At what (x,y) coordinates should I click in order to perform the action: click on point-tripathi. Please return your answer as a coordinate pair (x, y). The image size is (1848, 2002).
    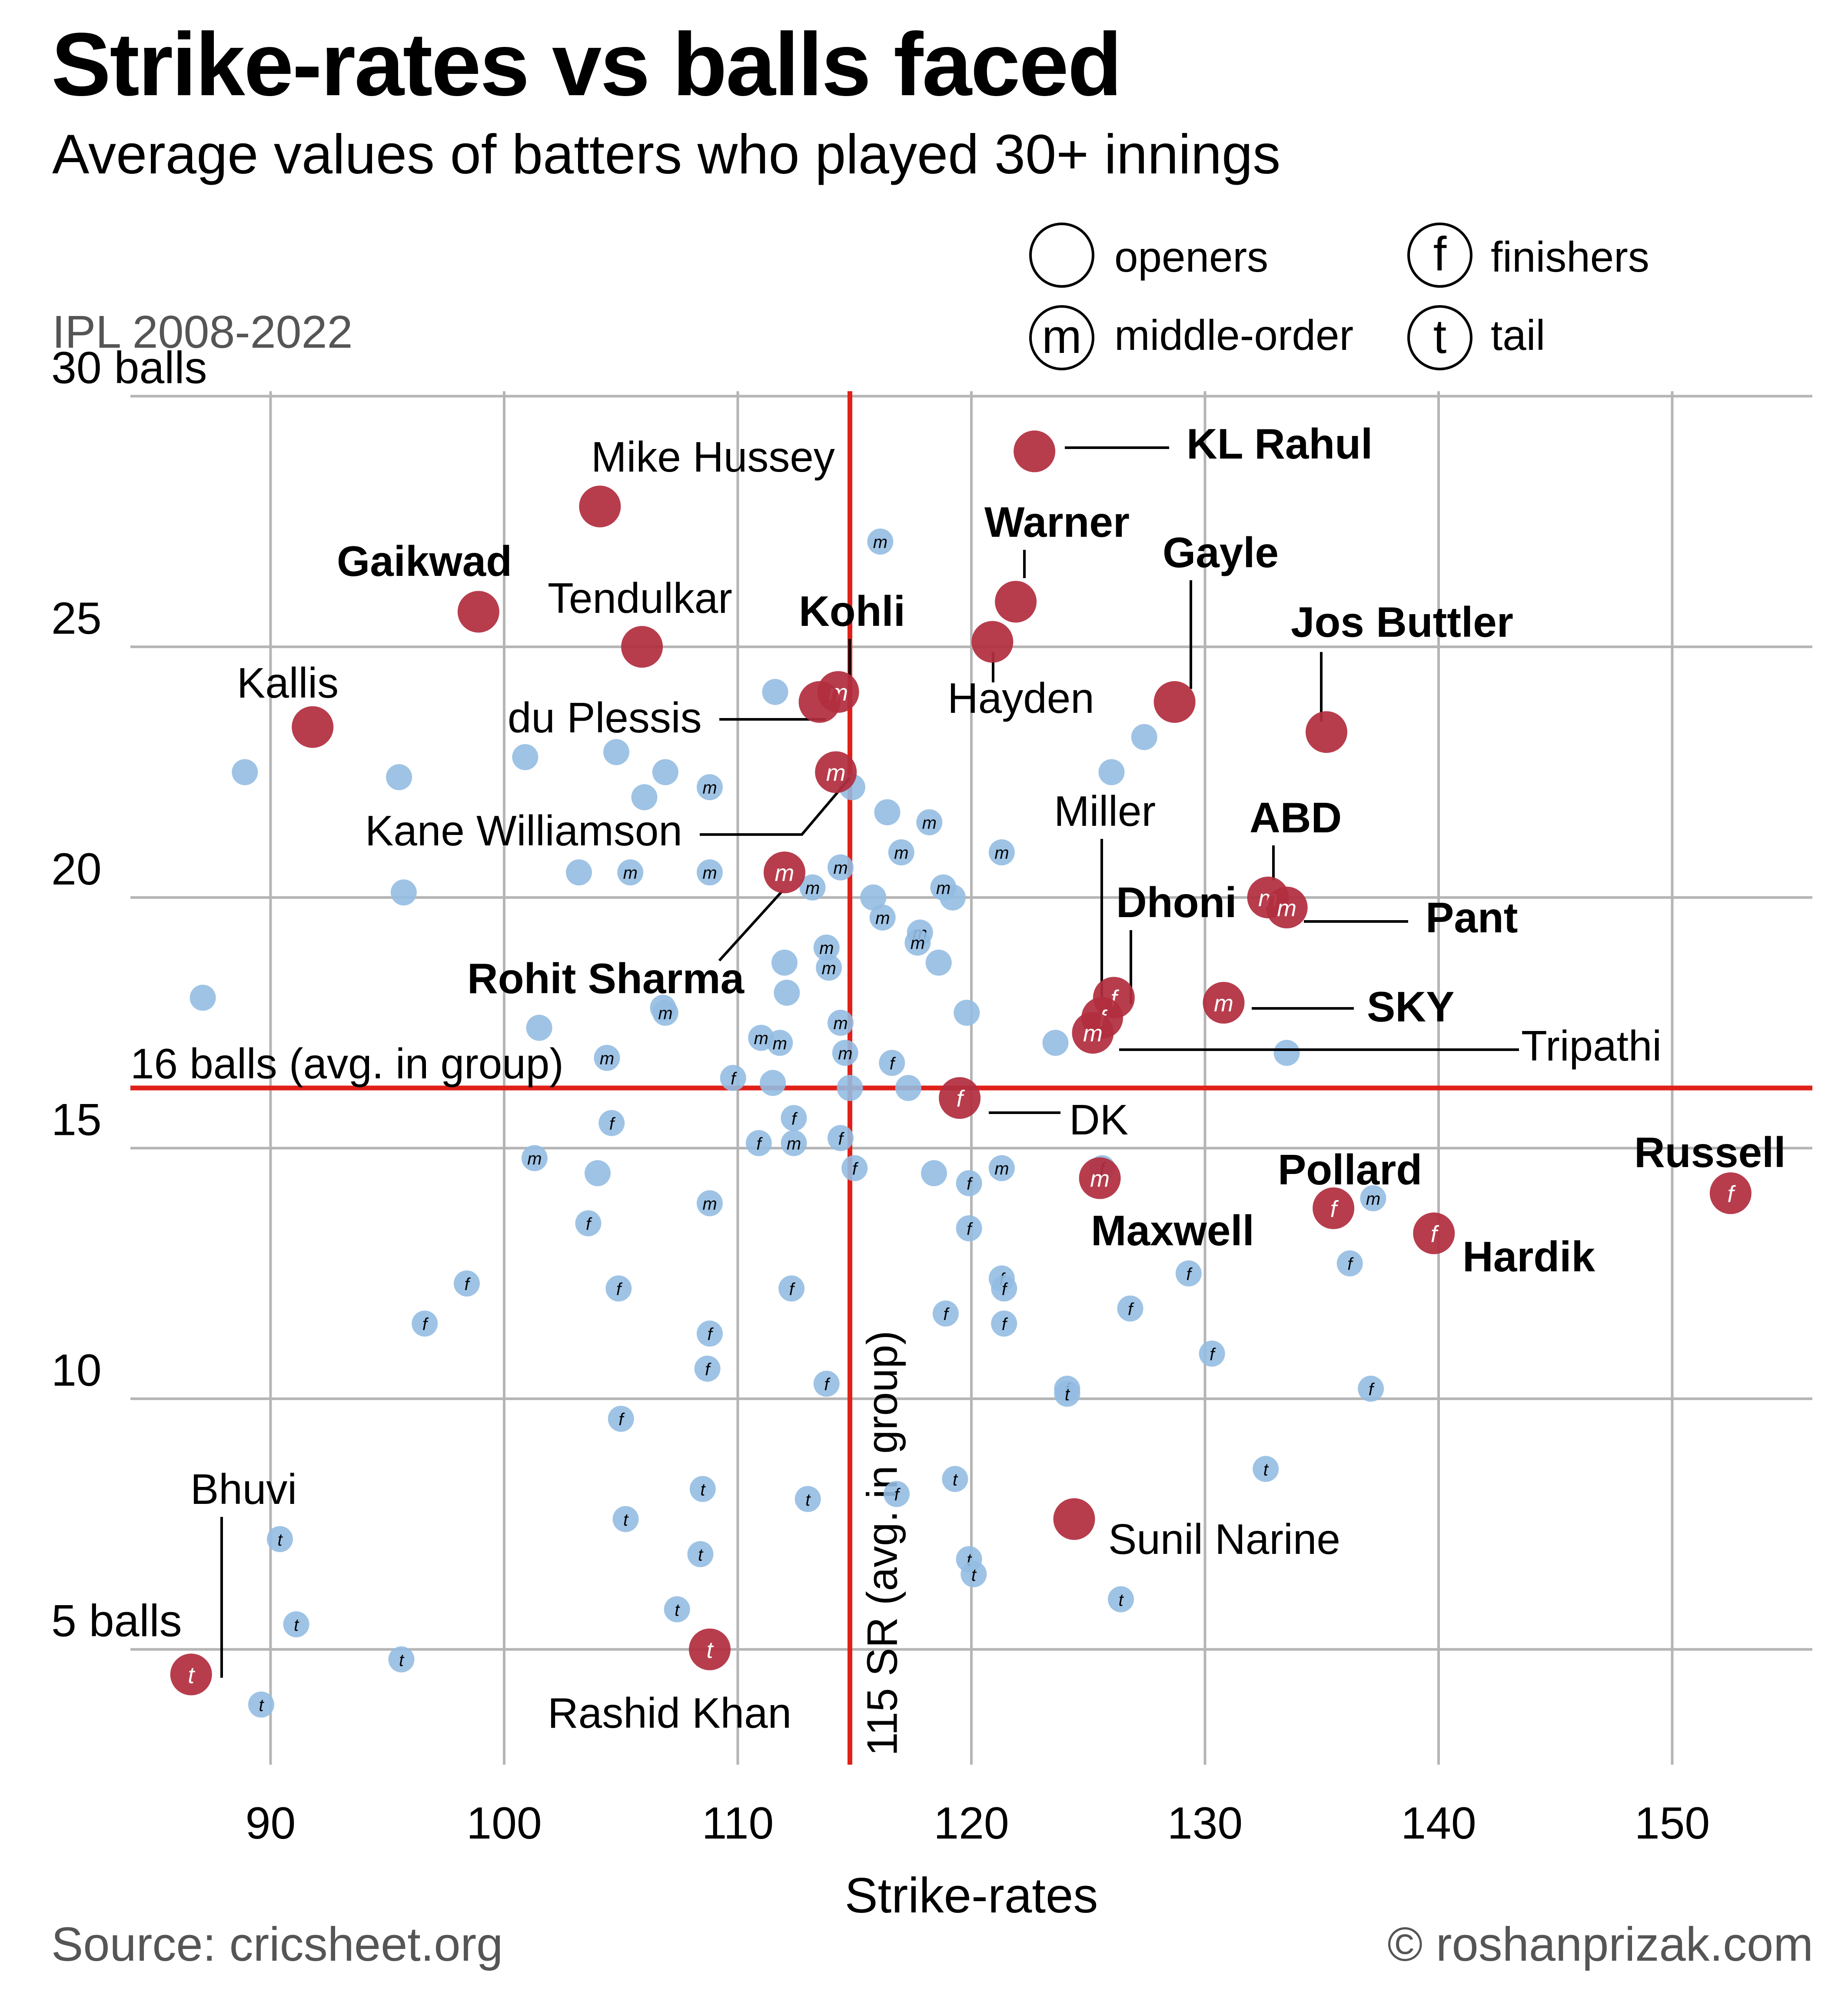
    Looking at the image, I should click on (1093, 1033).